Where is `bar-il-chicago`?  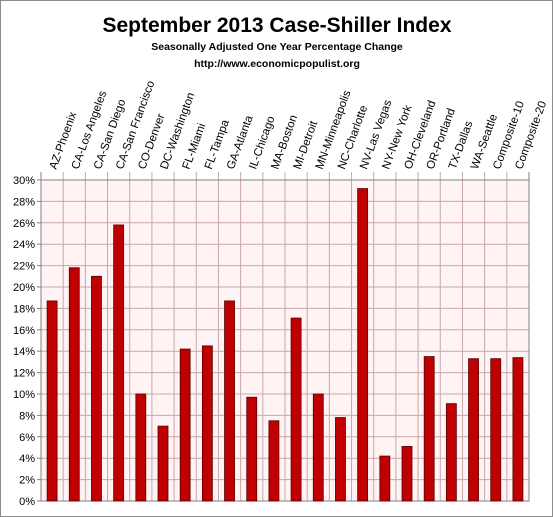 bar-il-chicago is located at coordinates (252, 449).